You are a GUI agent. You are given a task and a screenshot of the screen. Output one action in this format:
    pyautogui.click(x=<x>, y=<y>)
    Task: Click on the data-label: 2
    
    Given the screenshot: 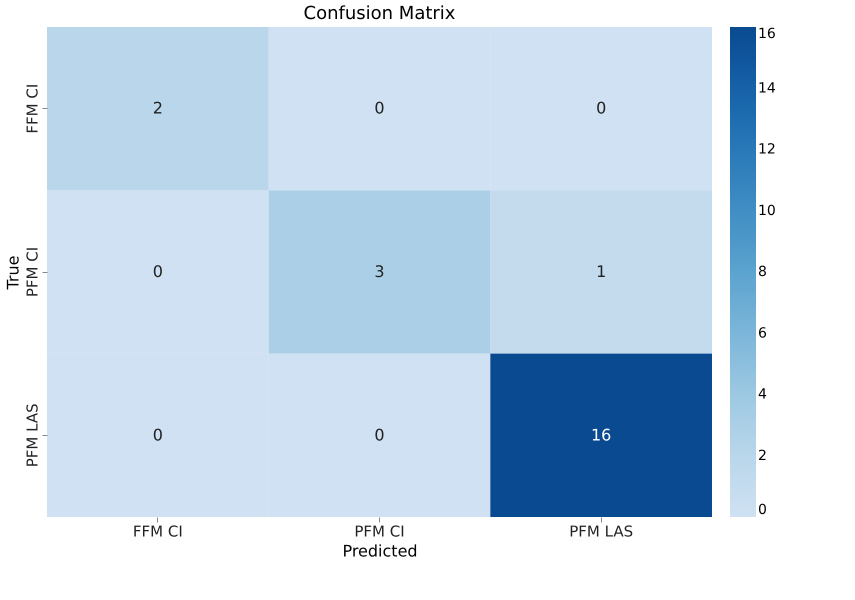 What is the action you would take?
    pyautogui.click(x=157, y=108)
    